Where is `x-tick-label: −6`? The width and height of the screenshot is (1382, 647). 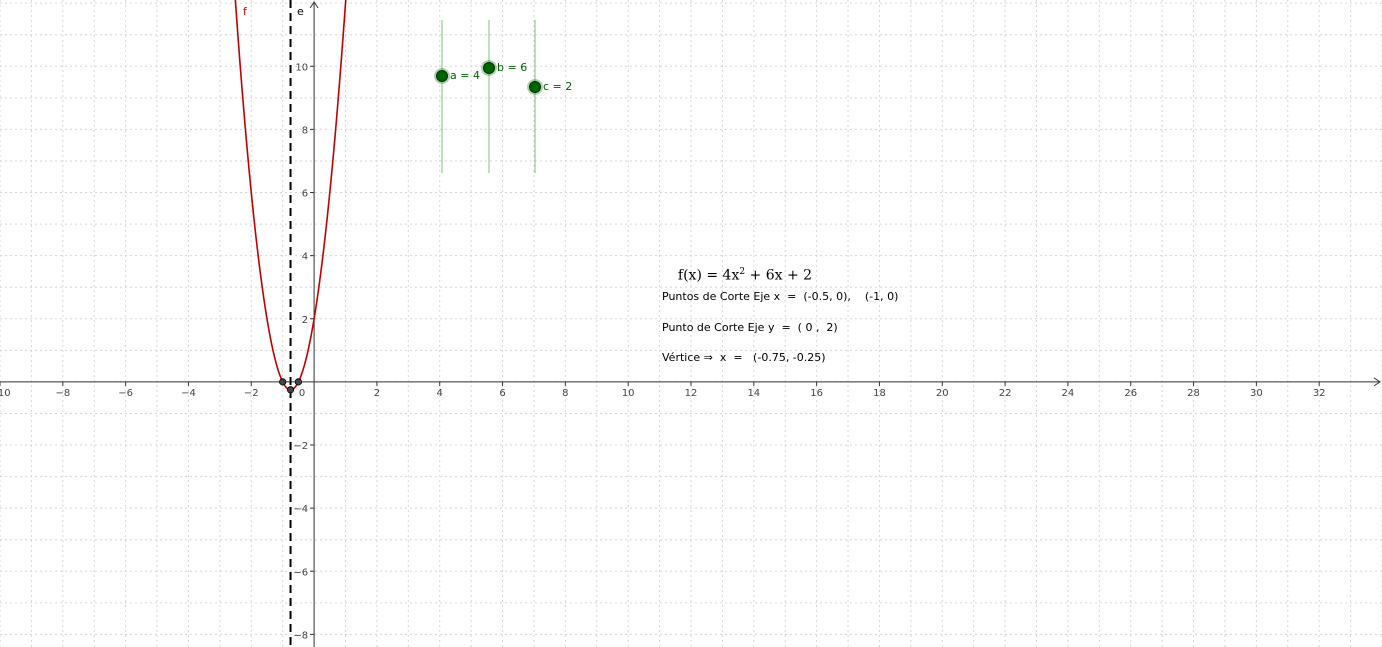
x-tick-label: −6 is located at coordinates (125, 393).